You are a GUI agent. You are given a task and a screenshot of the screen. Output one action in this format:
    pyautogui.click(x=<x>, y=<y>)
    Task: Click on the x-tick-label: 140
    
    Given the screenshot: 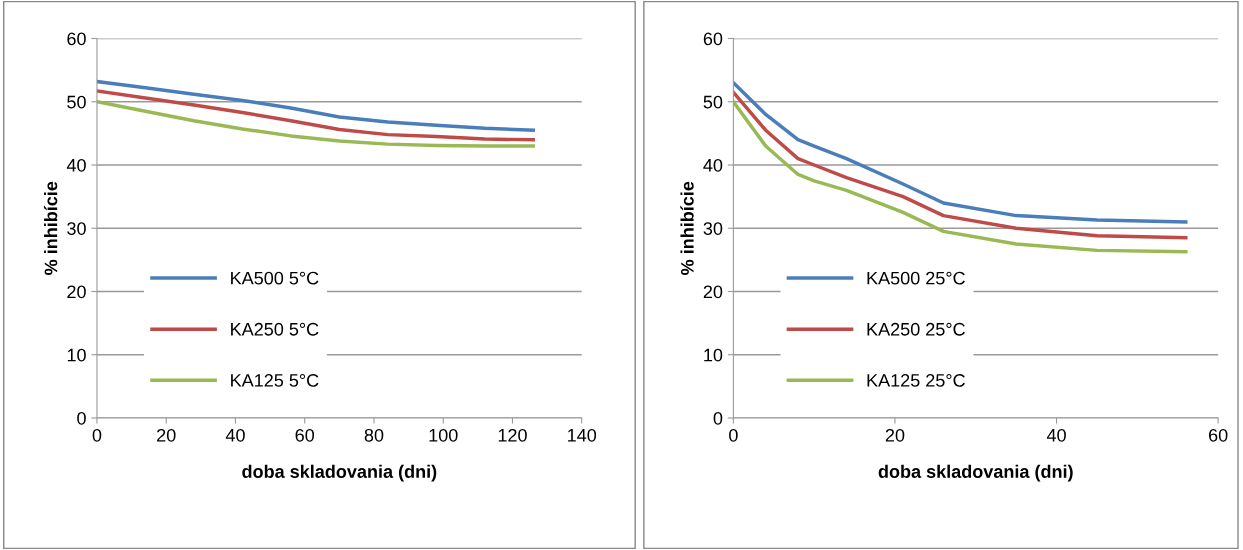 What is the action you would take?
    pyautogui.click(x=582, y=435)
    